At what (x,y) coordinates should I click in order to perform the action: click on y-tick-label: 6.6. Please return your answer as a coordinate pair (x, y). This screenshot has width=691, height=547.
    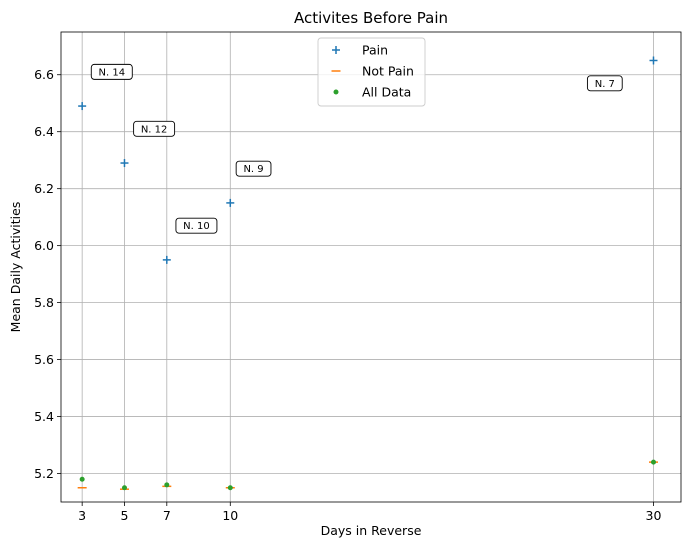
    Looking at the image, I should click on (44, 74).